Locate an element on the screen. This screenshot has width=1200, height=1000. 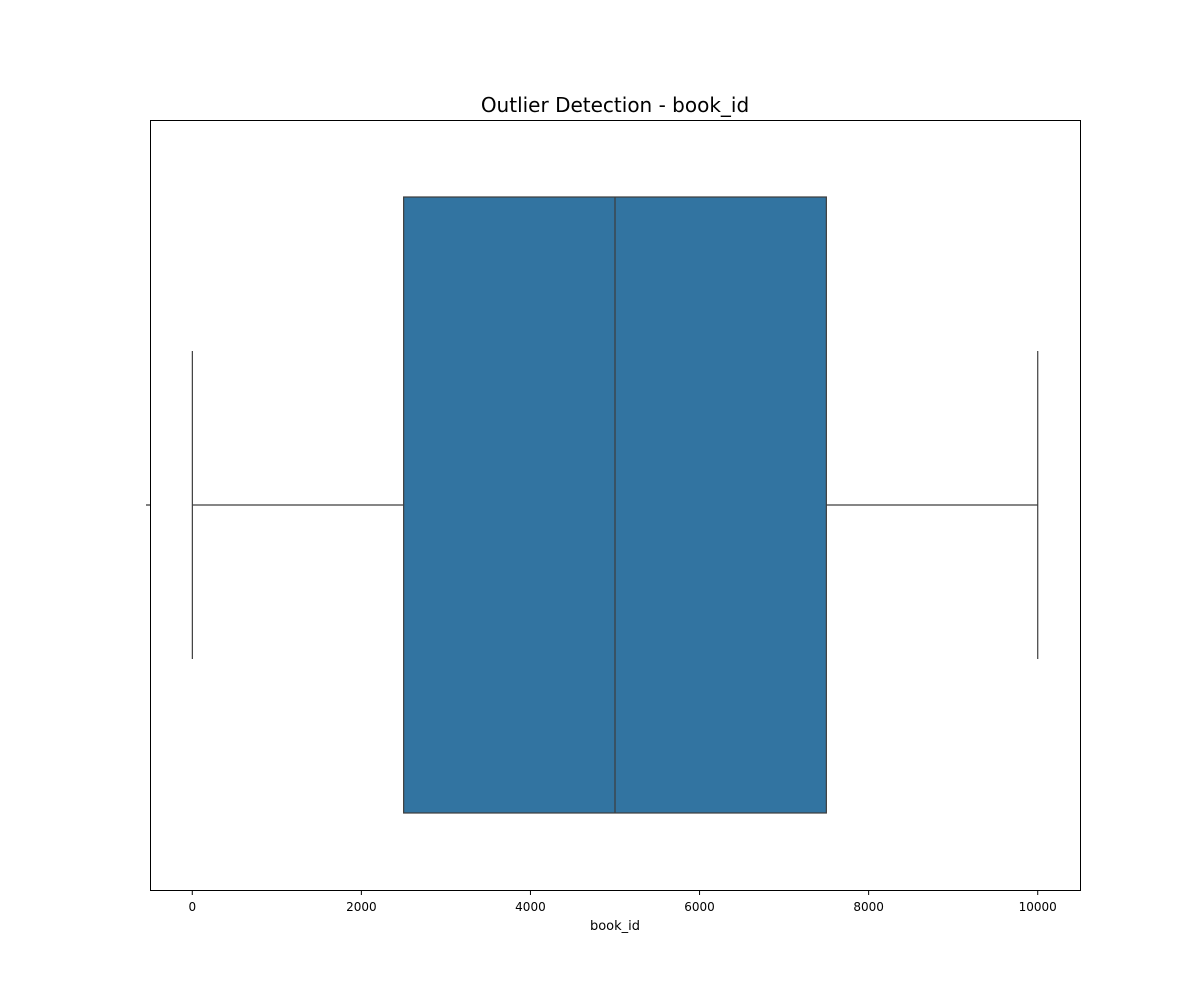
x-tick-label: 2000 is located at coordinates (361, 907).